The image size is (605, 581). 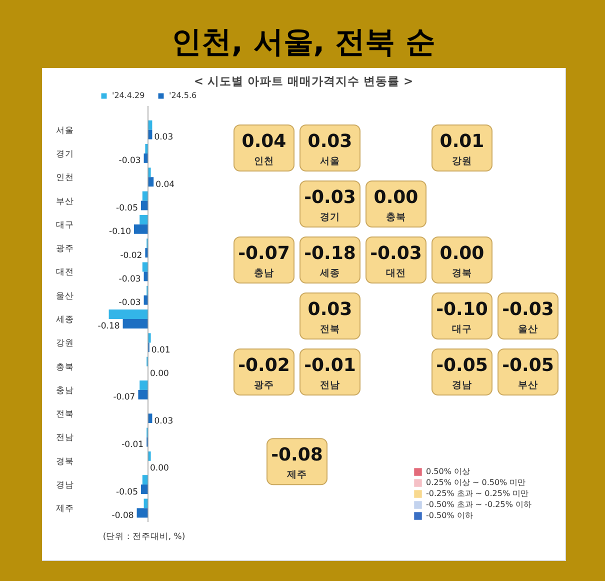 What do you see at coordinates (65, 296) in the screenshot?
I see `y-tick-label: 울산` at bounding box center [65, 296].